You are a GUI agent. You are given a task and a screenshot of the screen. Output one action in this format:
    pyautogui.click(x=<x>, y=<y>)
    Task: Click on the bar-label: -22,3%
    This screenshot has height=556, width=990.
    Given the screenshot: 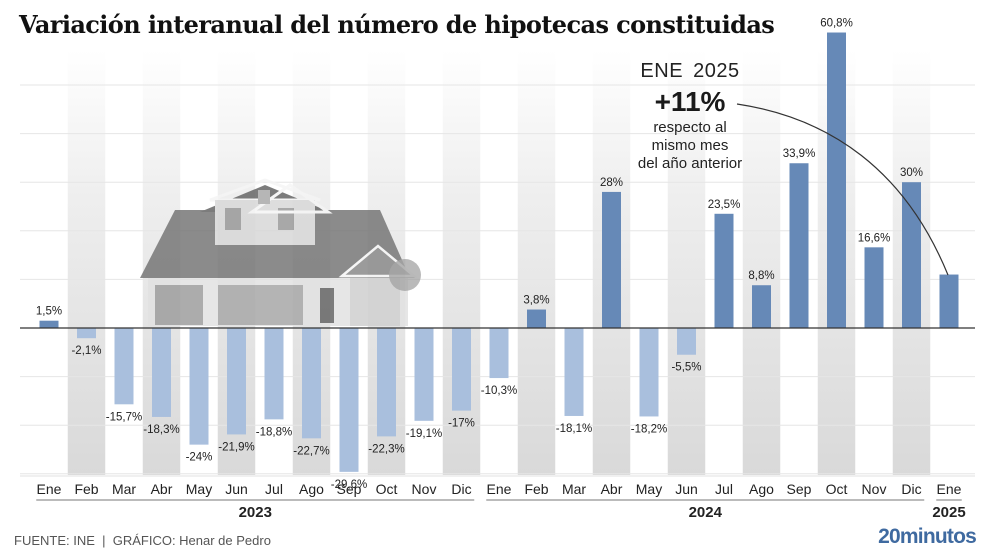 What is the action you would take?
    pyautogui.click(x=386, y=449)
    